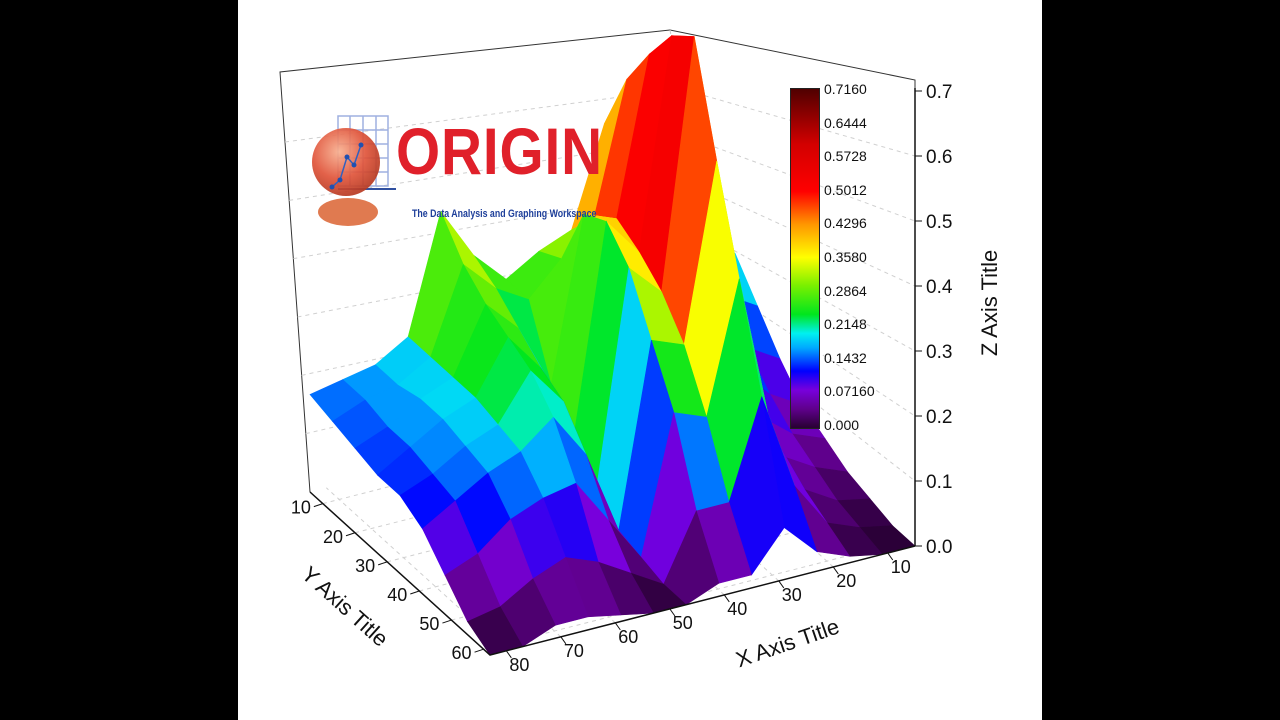 This screenshot has width=1280, height=720. Describe the element at coordinates (845, 122) in the screenshot. I see `colorbar-label: 0.6444` at that location.